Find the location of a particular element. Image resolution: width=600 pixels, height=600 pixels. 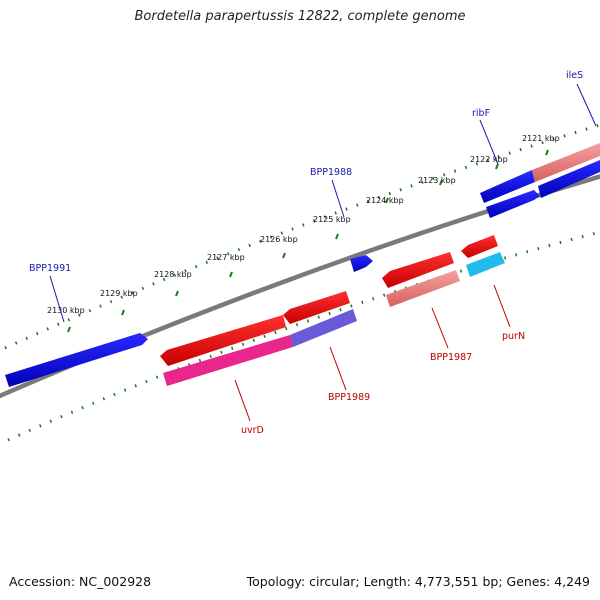

accession-text: Accession: NC_002928 is located at coordinates (80, 581).